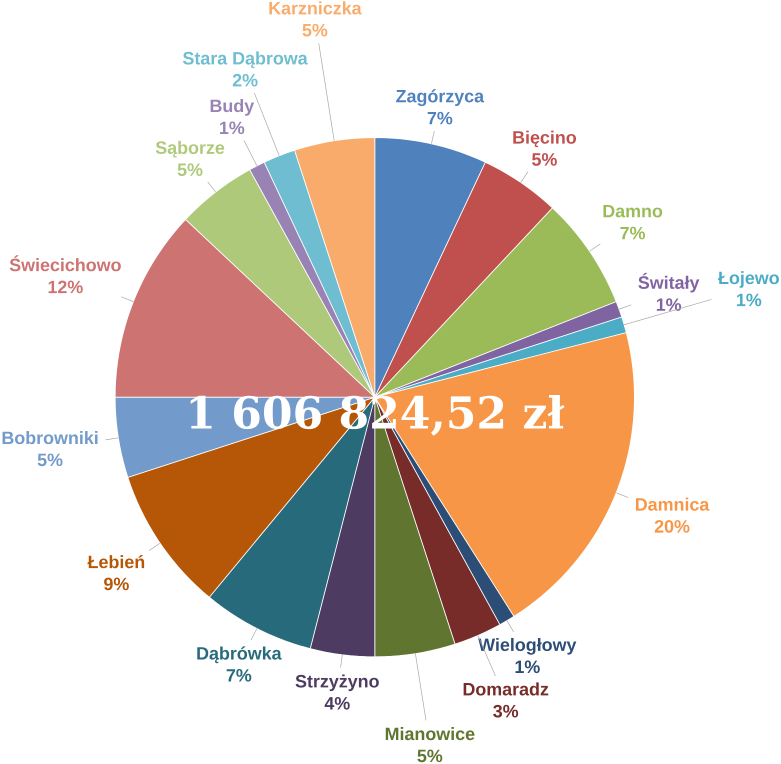 Image resolution: width=781 pixels, height=764 pixels. I want to click on slice-label: Zagórzyca, so click(440, 97).